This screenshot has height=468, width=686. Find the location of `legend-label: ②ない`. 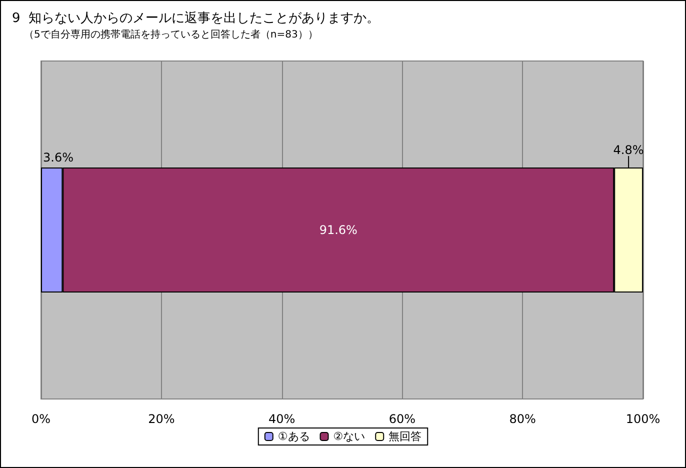

legend-label: ②ない is located at coordinates (349, 436).